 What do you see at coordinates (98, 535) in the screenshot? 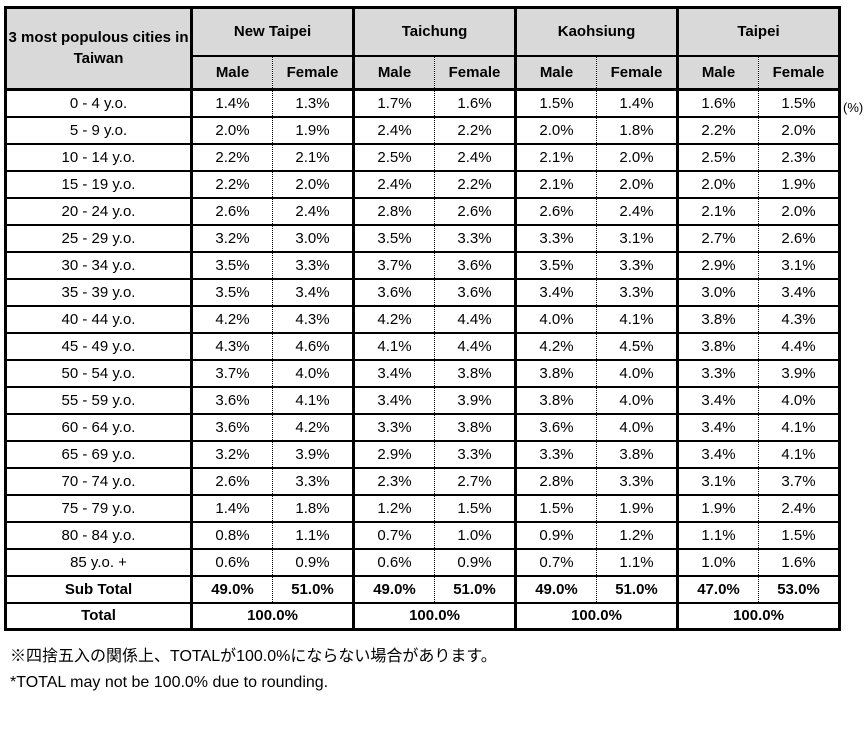
I see `age-row-label: 80 - 84 y.o.` at bounding box center [98, 535].